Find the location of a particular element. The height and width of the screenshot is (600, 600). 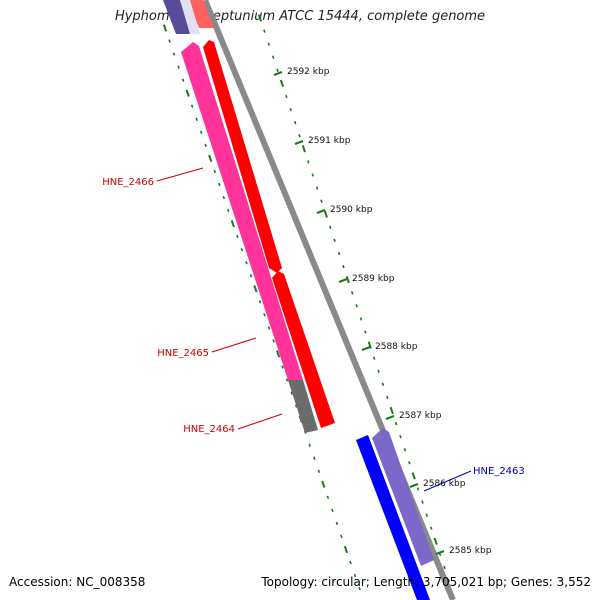

partial-feature-top-red is located at coordinates (201, 14).